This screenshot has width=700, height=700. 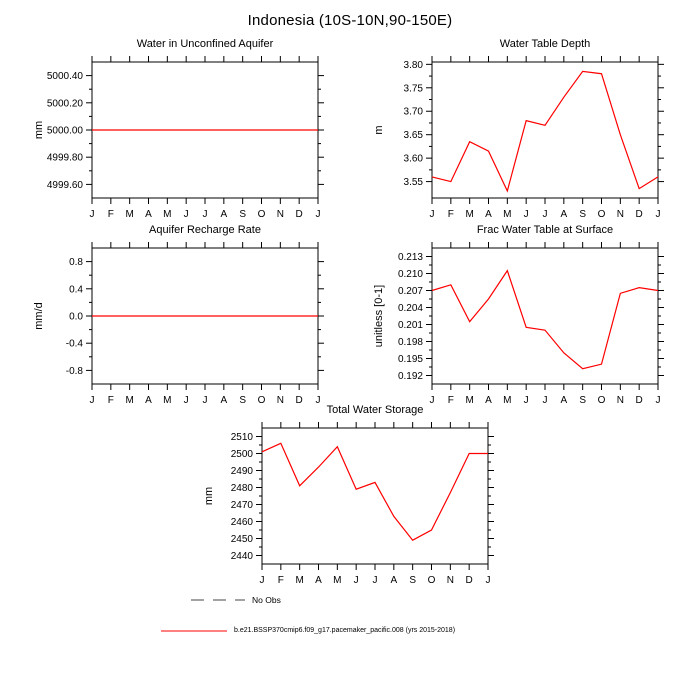 What do you see at coordinates (410, 325) in the screenshot?
I see `y-tick-label: 0.201` at bounding box center [410, 325].